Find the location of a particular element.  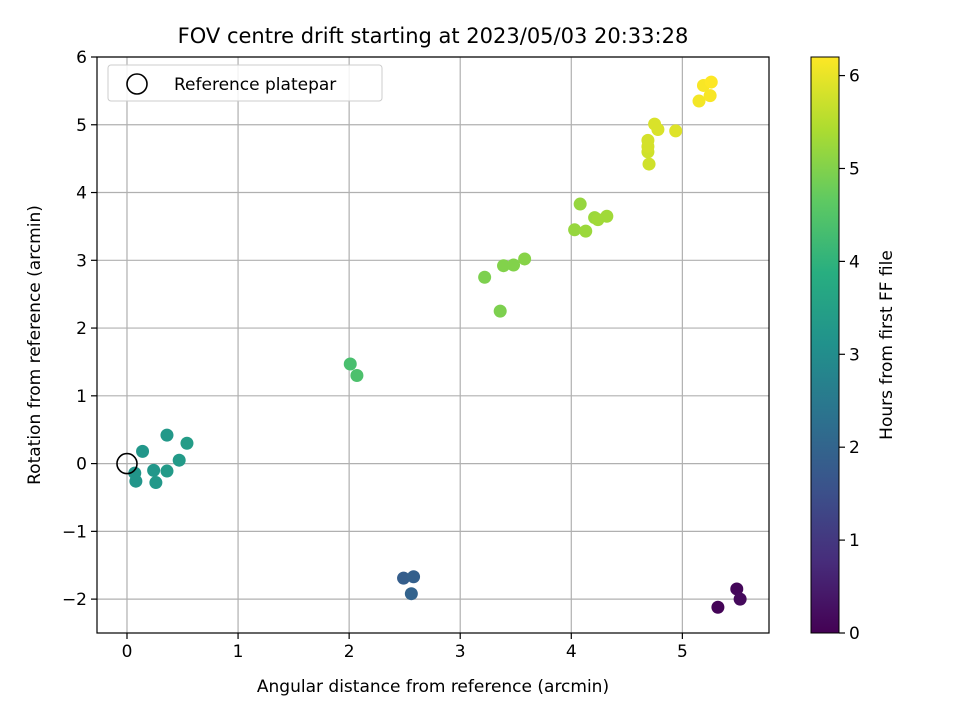

colorbar-gradient is located at coordinates (825, 345).